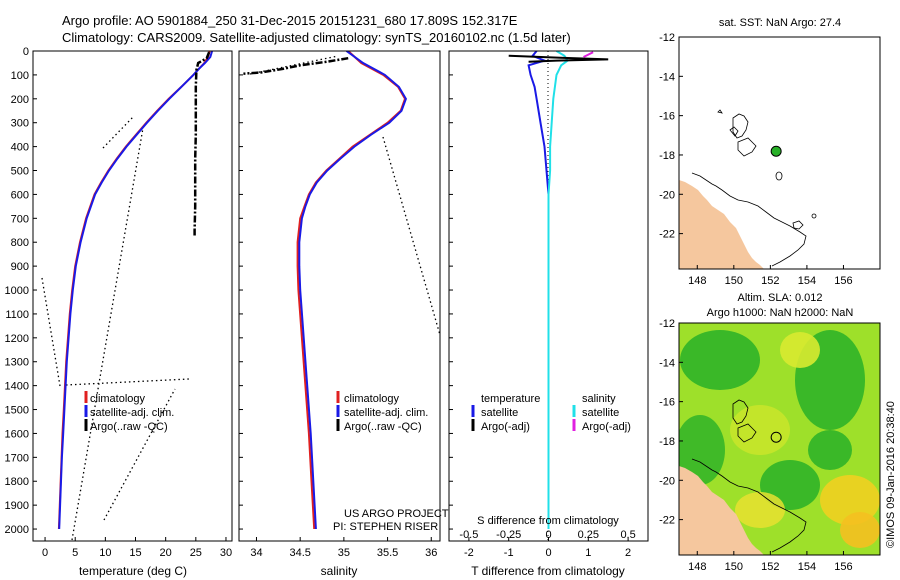 The image size is (900, 580). What do you see at coordinates (548, 521) in the screenshot?
I see `s-diff-label: S difference from climatology` at bounding box center [548, 521].